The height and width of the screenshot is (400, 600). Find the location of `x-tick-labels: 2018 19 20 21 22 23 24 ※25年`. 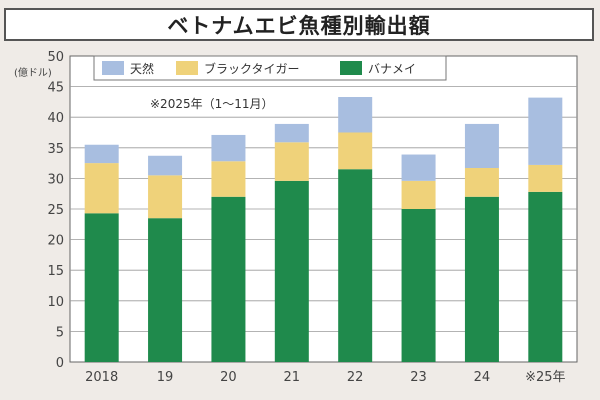

x-tick-labels: 2018 19 20 21 22 23 24 ※25年 is located at coordinates (325, 377).